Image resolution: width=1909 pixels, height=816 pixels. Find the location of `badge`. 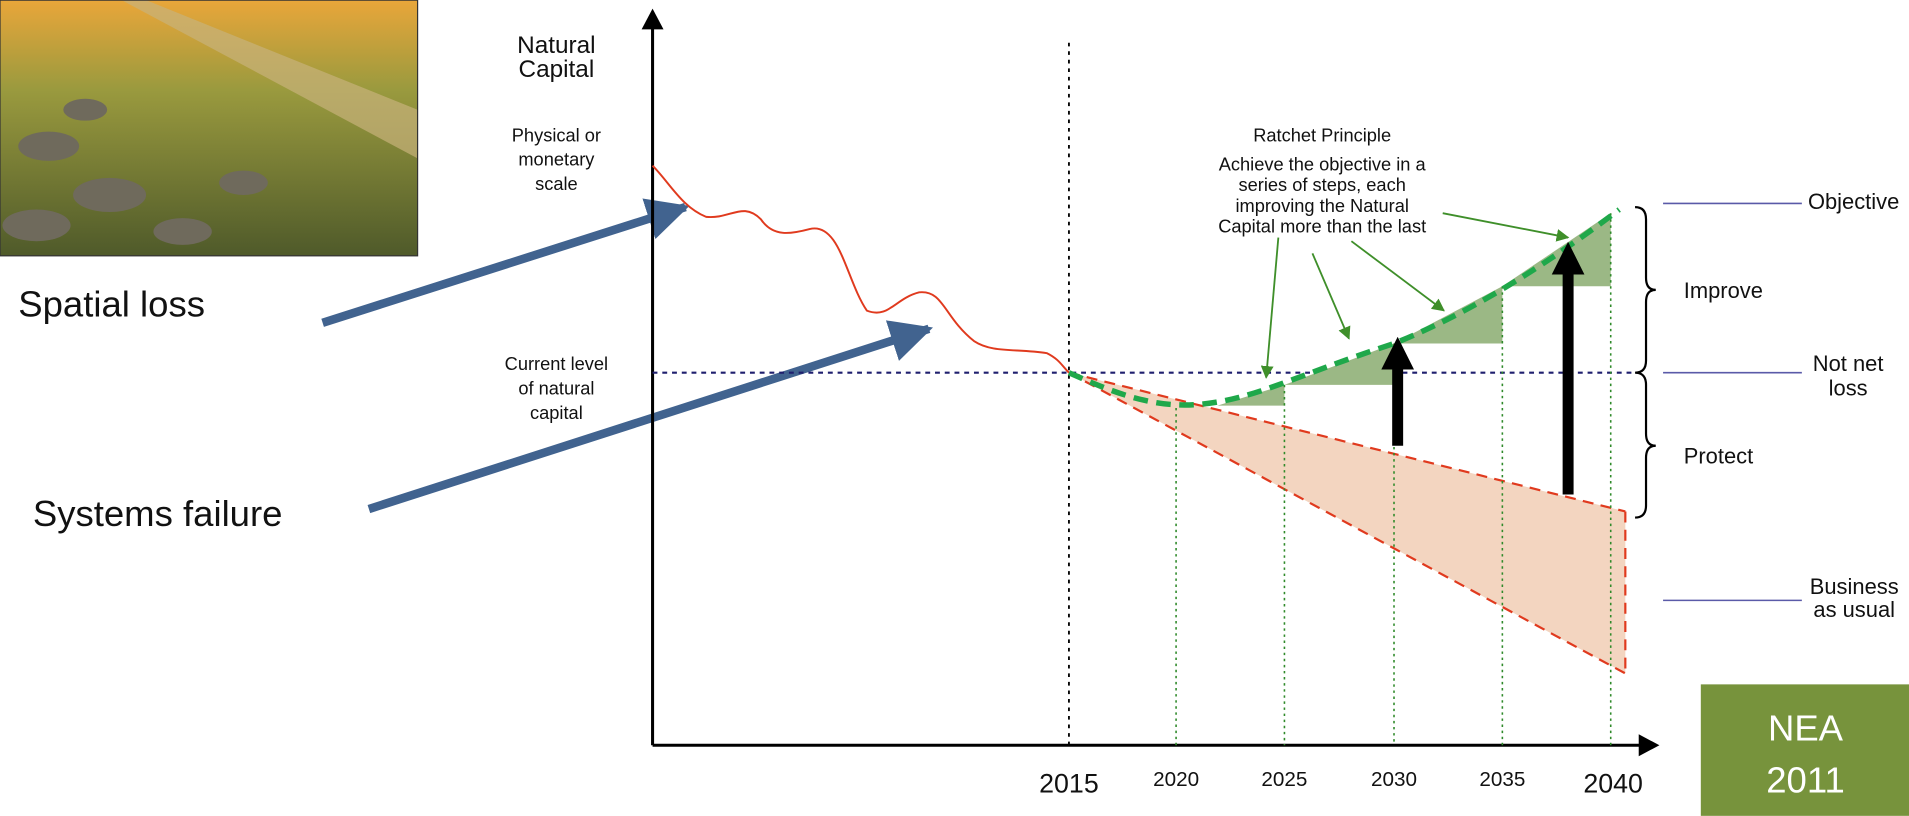

badge is located at coordinates (1804, 750).